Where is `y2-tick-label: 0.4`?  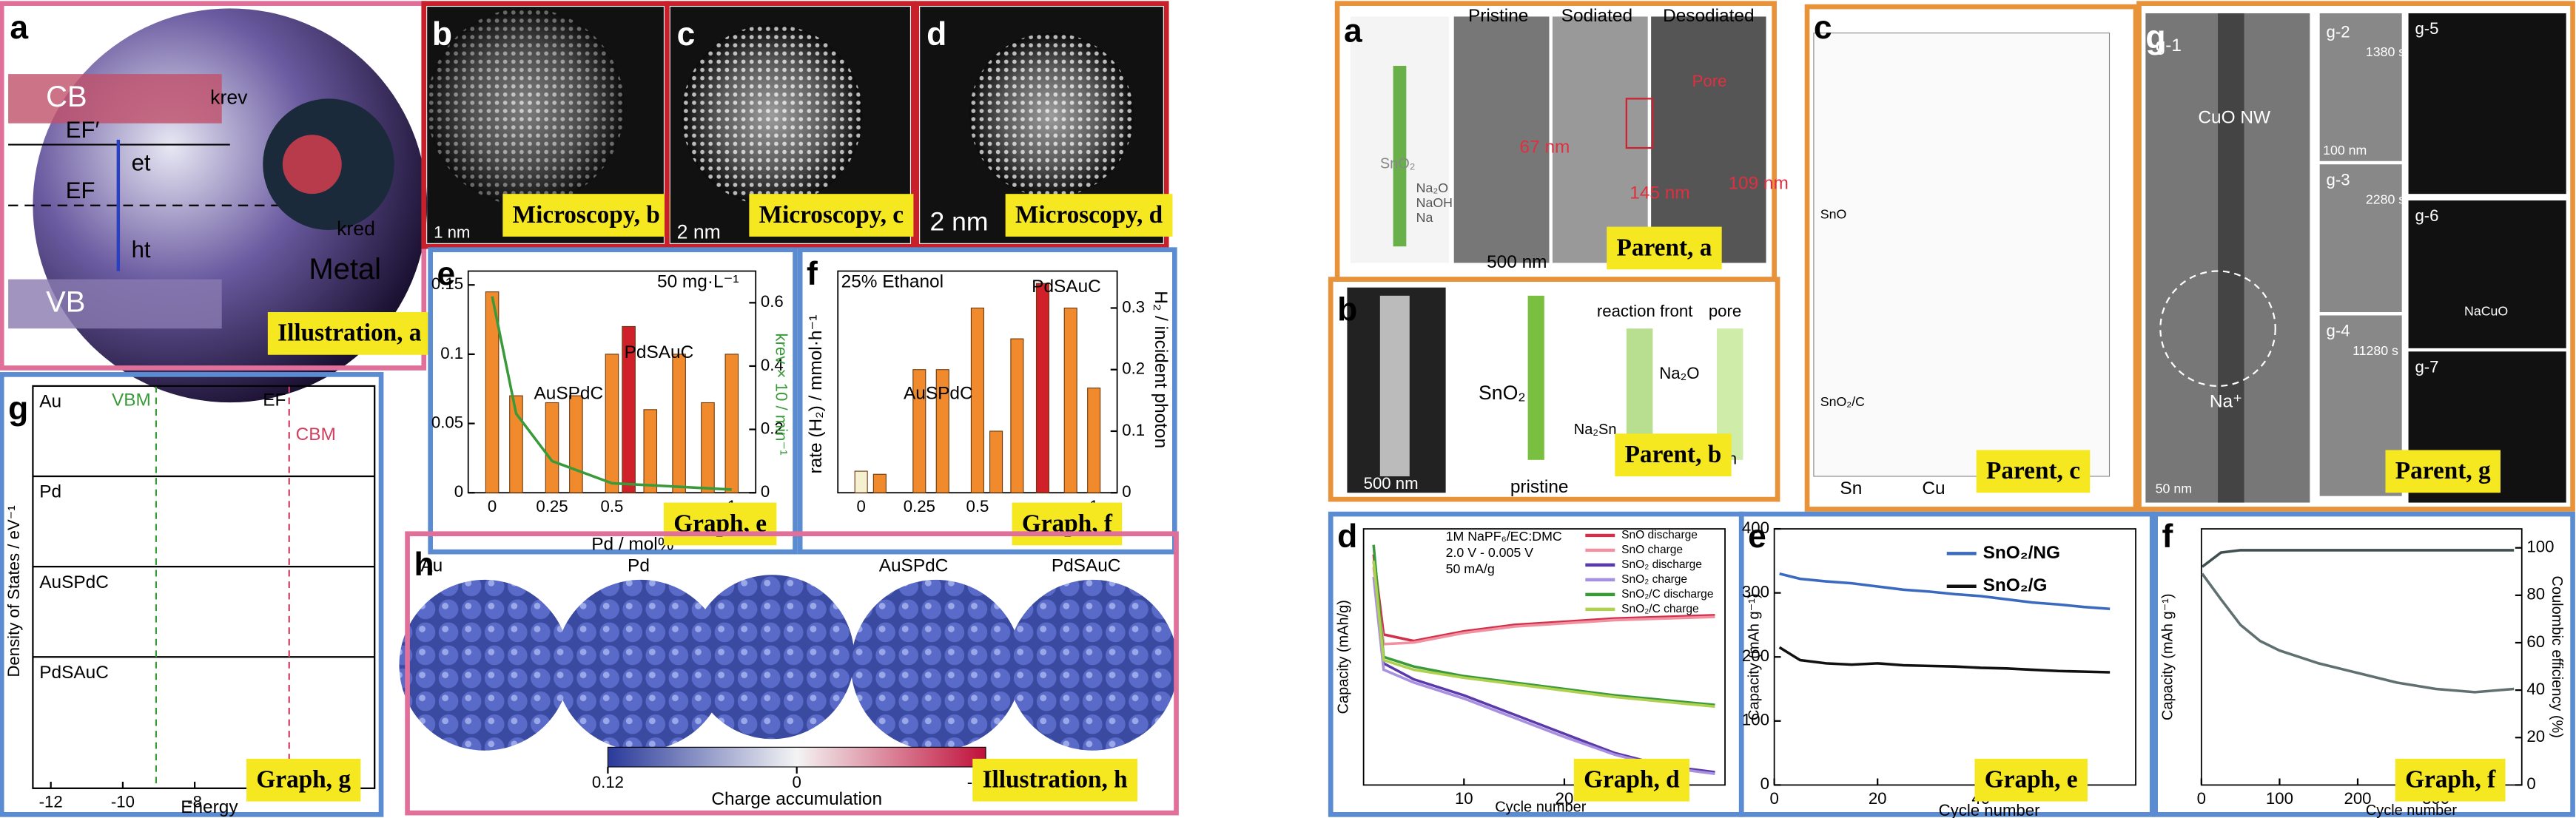
y2-tick-label: 0.4 is located at coordinates (772, 365).